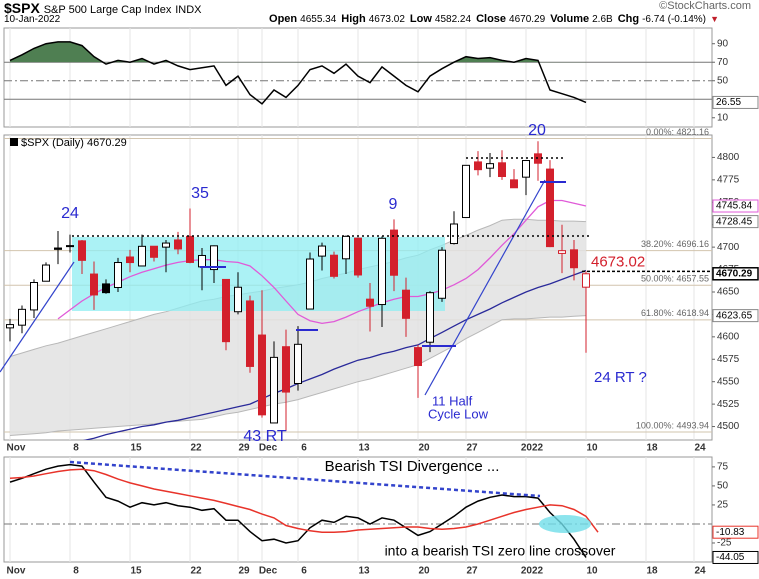  Describe the element at coordinates (268, 571) in the screenshot. I see `x-tick-label: Dec` at that location.